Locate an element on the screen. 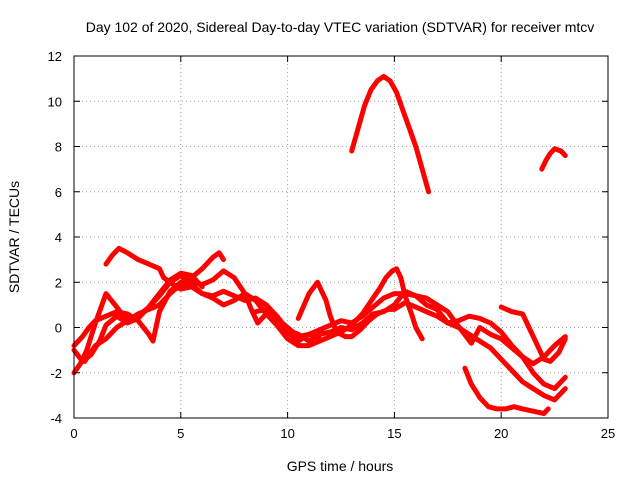  x-tick-label: 10 is located at coordinates (287, 433).